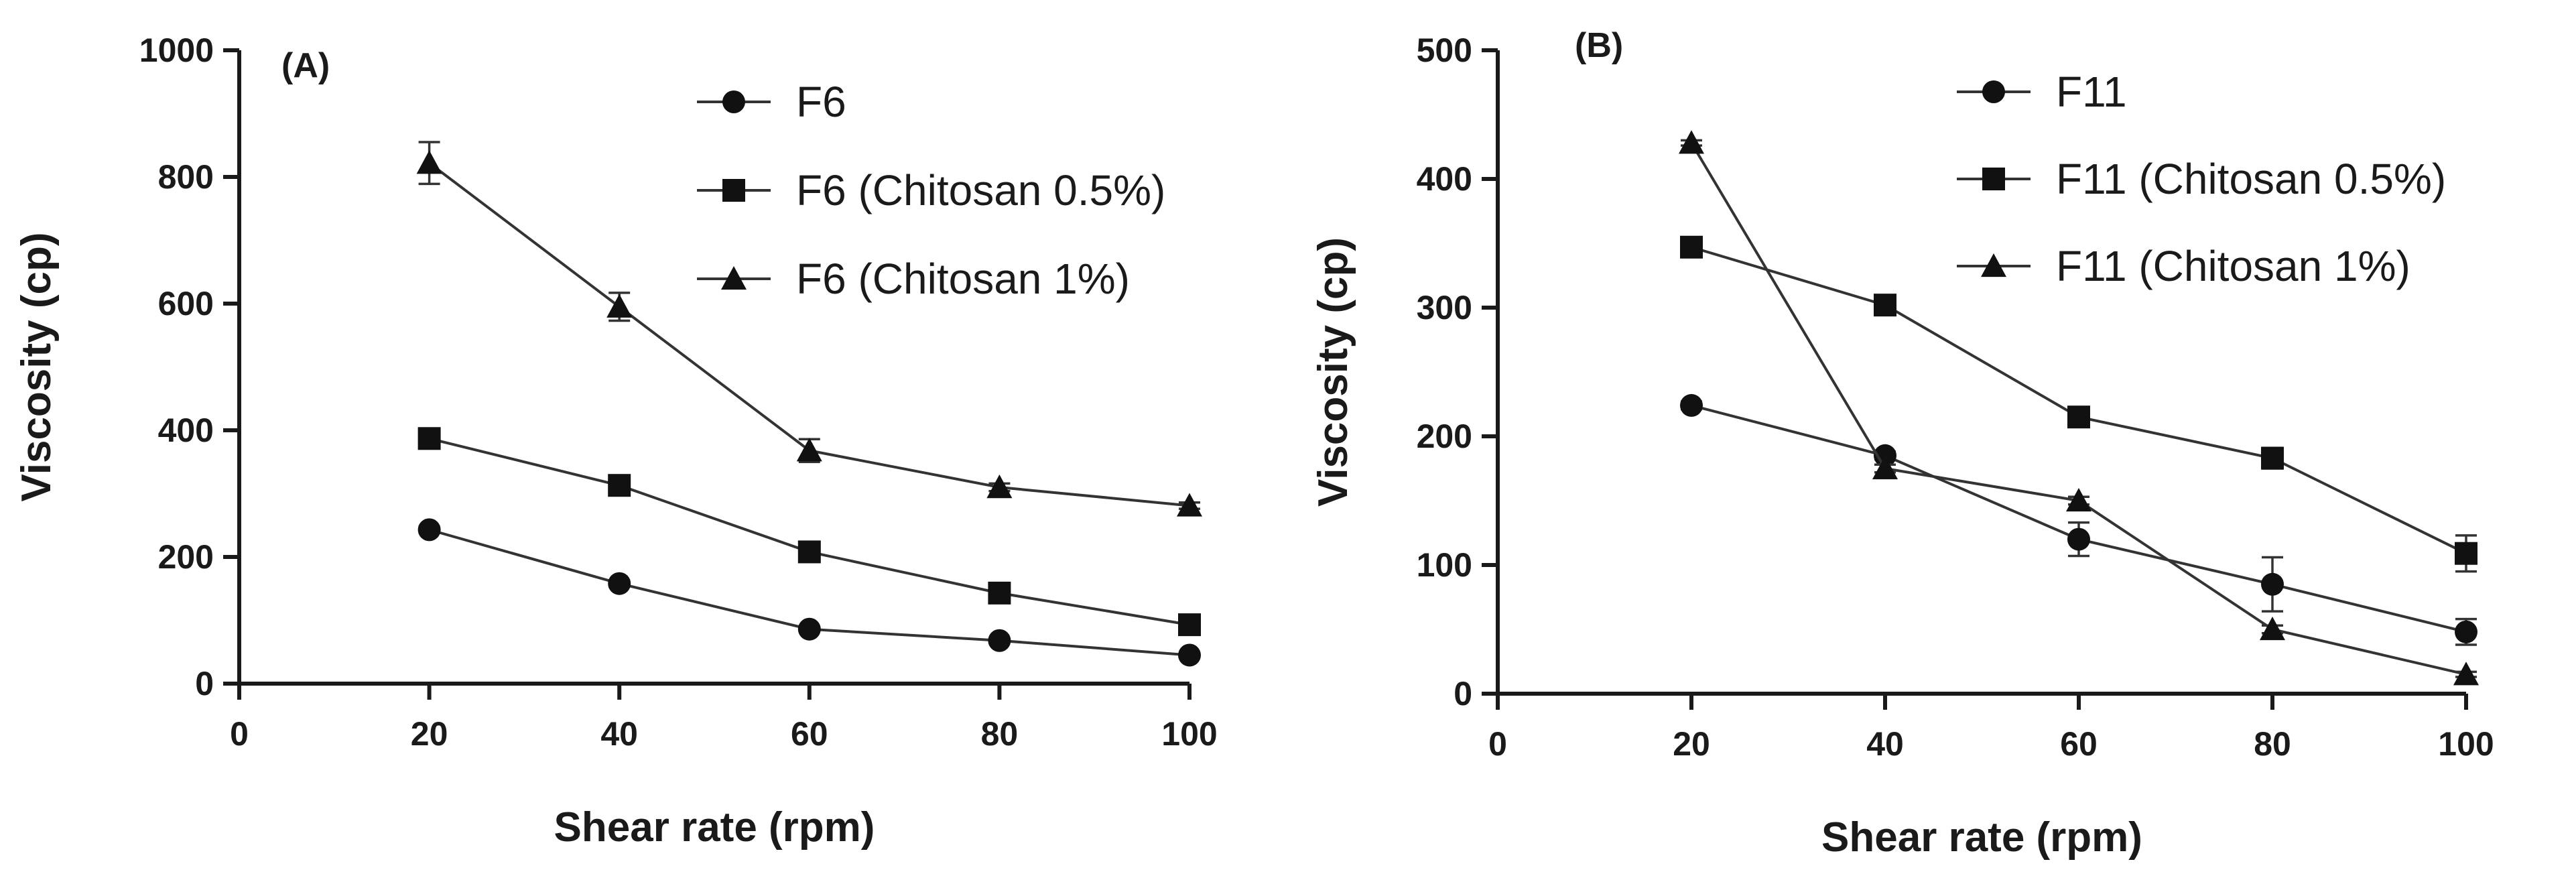 This screenshot has height=880, width=2576. Describe the element at coordinates (176, 50) in the screenshot. I see `y-tick-label: 1000` at that location.